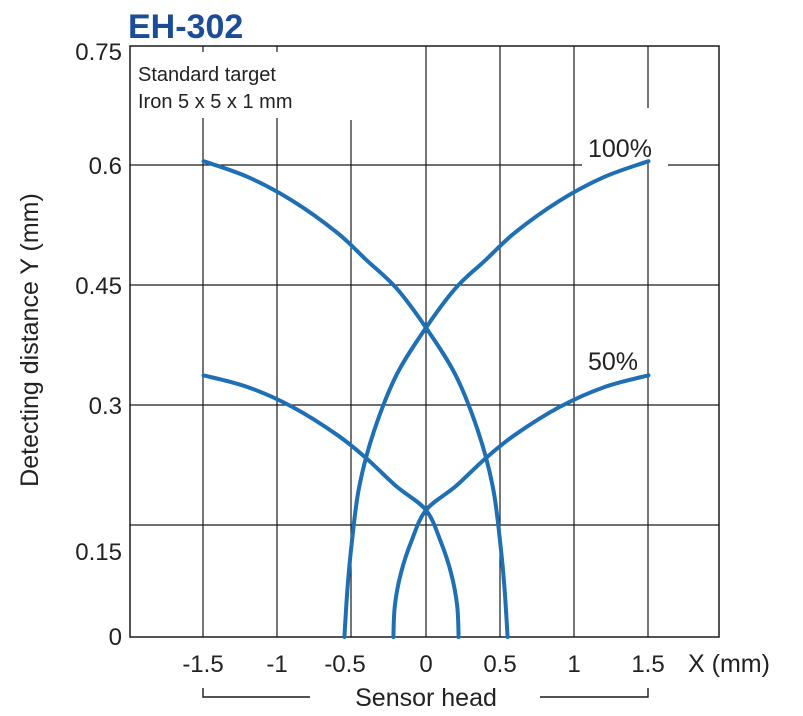 The height and width of the screenshot is (716, 803). I want to click on x-tick-n1.5: -1.5, so click(202, 664).